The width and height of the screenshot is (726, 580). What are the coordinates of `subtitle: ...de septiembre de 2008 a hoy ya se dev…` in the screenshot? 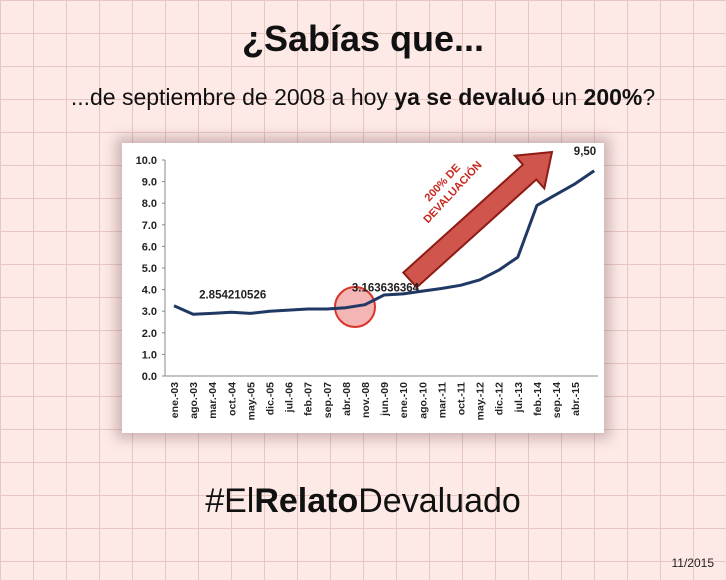 It's located at (363, 97).